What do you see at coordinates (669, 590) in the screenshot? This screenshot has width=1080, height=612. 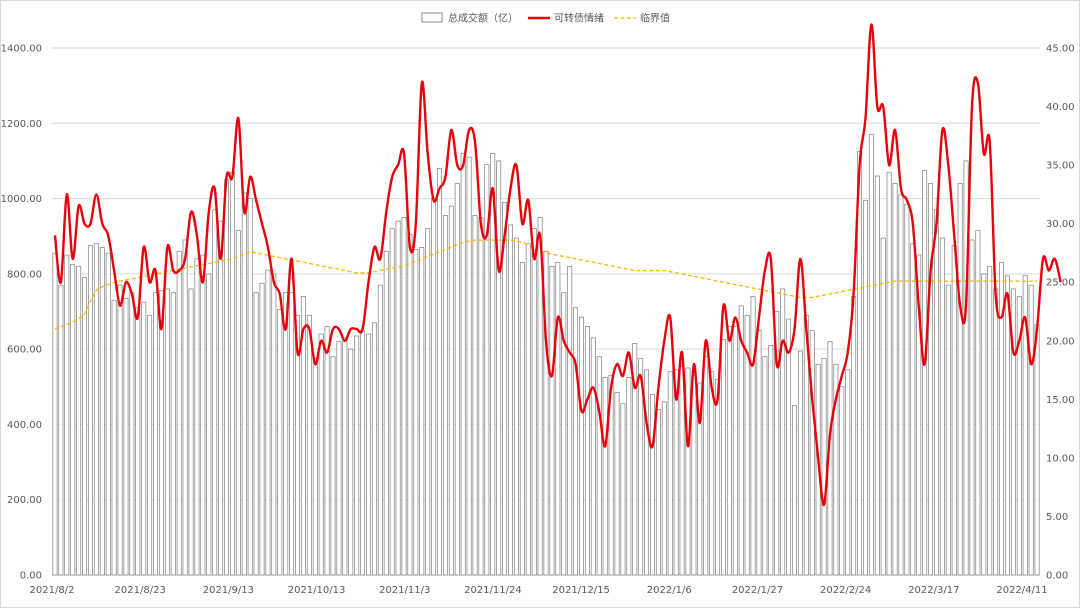 I see `x-axis-tick-label: 2022/1/6` at bounding box center [669, 590].